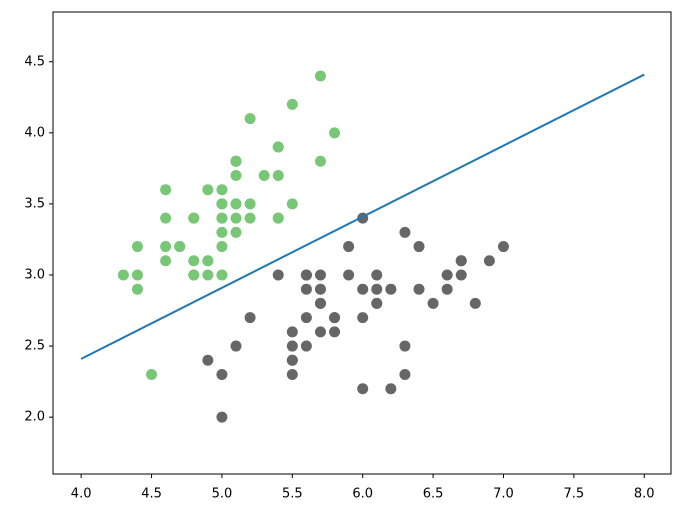 The width and height of the screenshot is (684, 521). I want to click on x-tick-label: 4.0, so click(81, 494).